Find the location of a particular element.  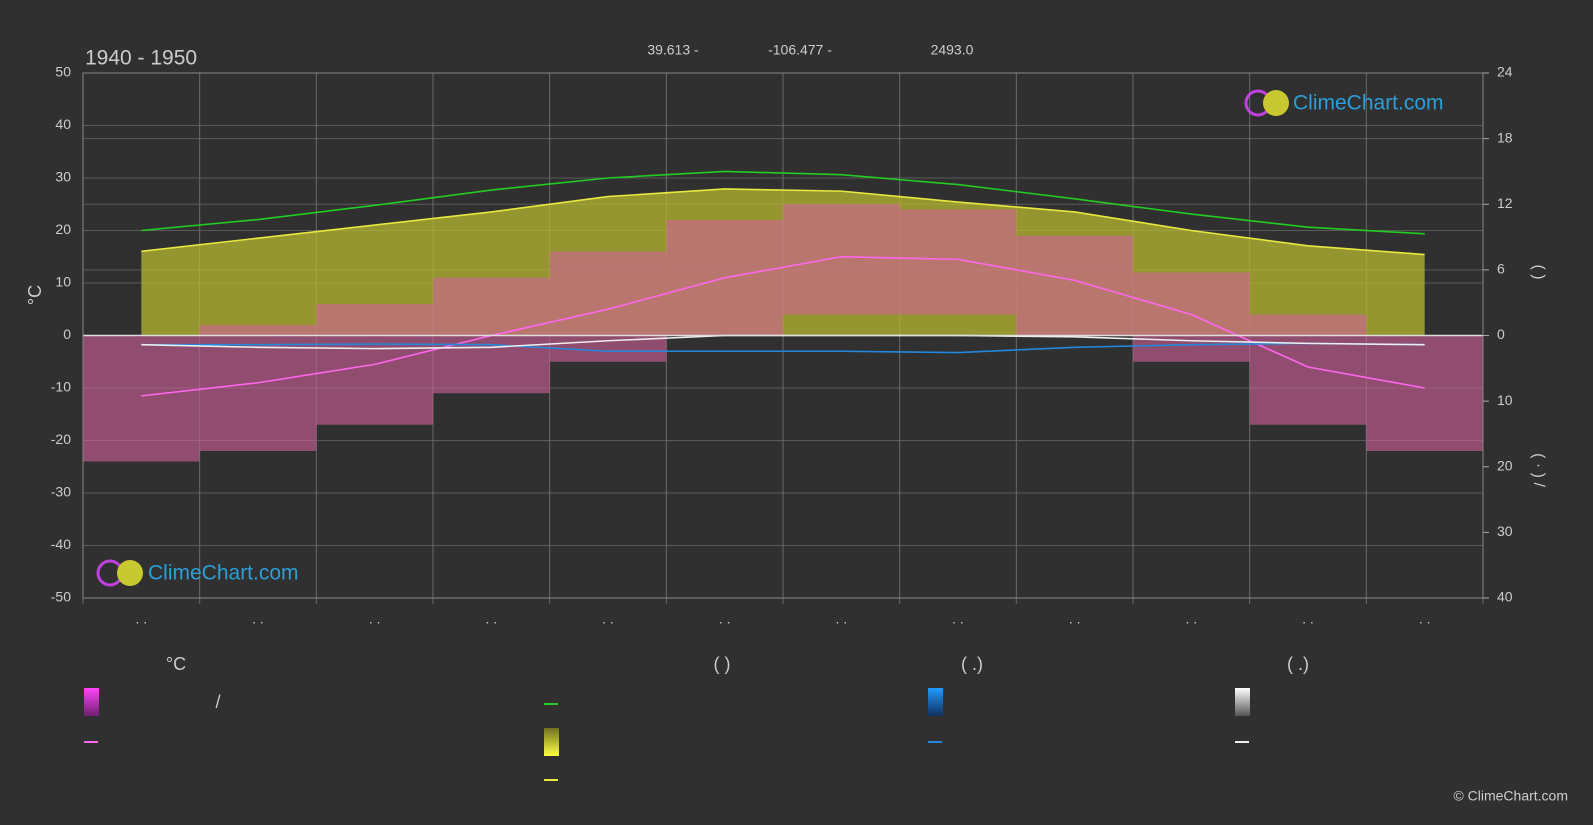

y2-tick-label: 12 is located at coordinates (1505, 203).